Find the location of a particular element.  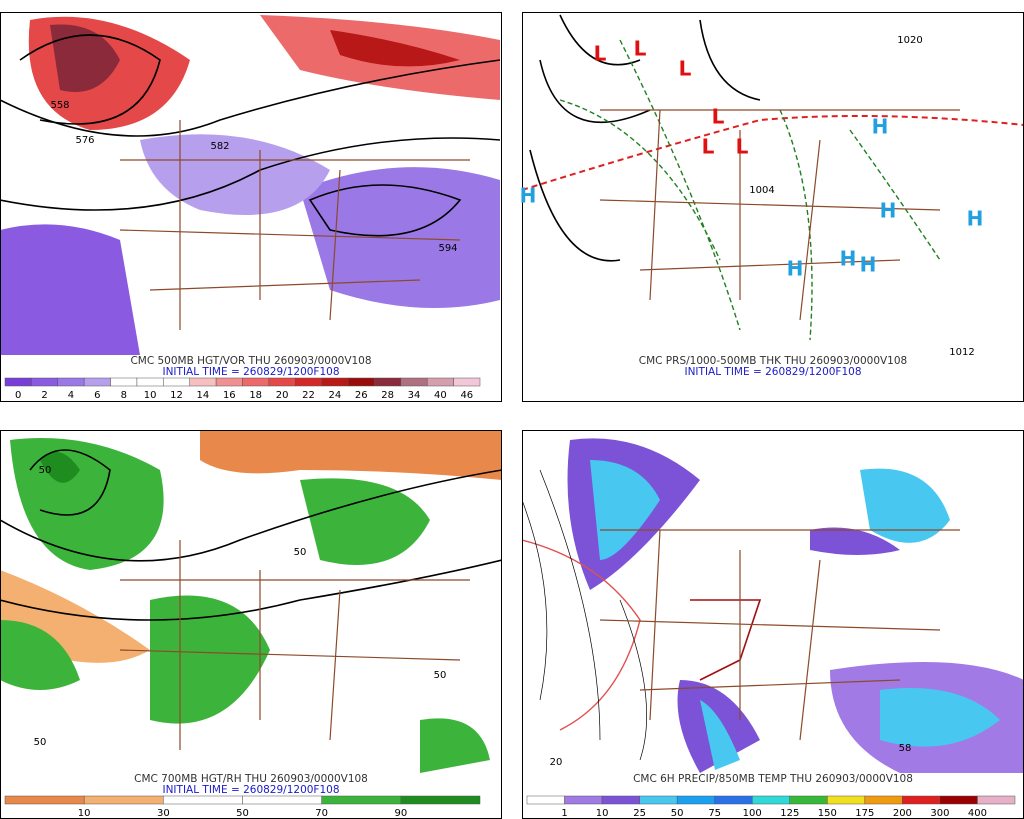

scale-label: 22 is located at coordinates (308, 395).